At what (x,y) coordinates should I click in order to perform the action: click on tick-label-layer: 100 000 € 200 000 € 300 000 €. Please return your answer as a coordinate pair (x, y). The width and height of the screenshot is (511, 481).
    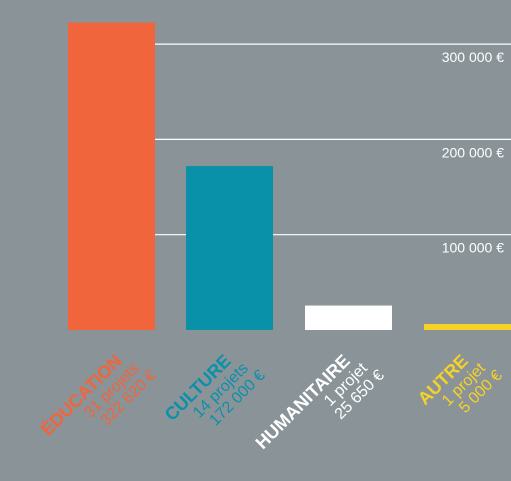
    Looking at the image, I should click on (473, 152).